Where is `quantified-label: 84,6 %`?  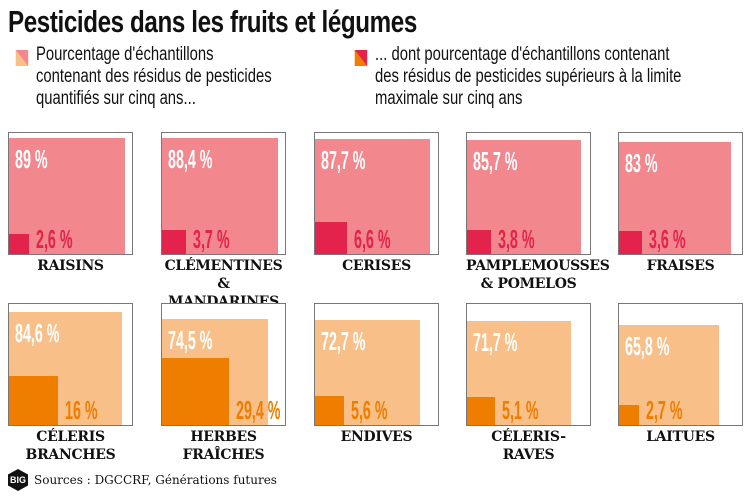
quantified-label: 84,6 % is located at coordinates (37, 332).